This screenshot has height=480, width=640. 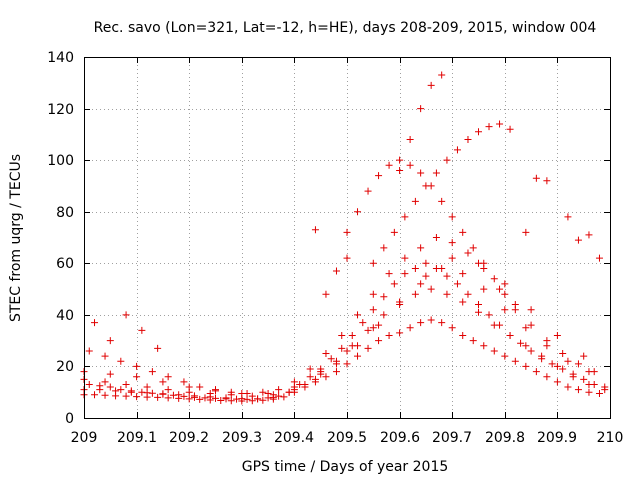 What do you see at coordinates (347, 438) in the screenshot?
I see `x-tick-label: 209.5` at bounding box center [347, 438].